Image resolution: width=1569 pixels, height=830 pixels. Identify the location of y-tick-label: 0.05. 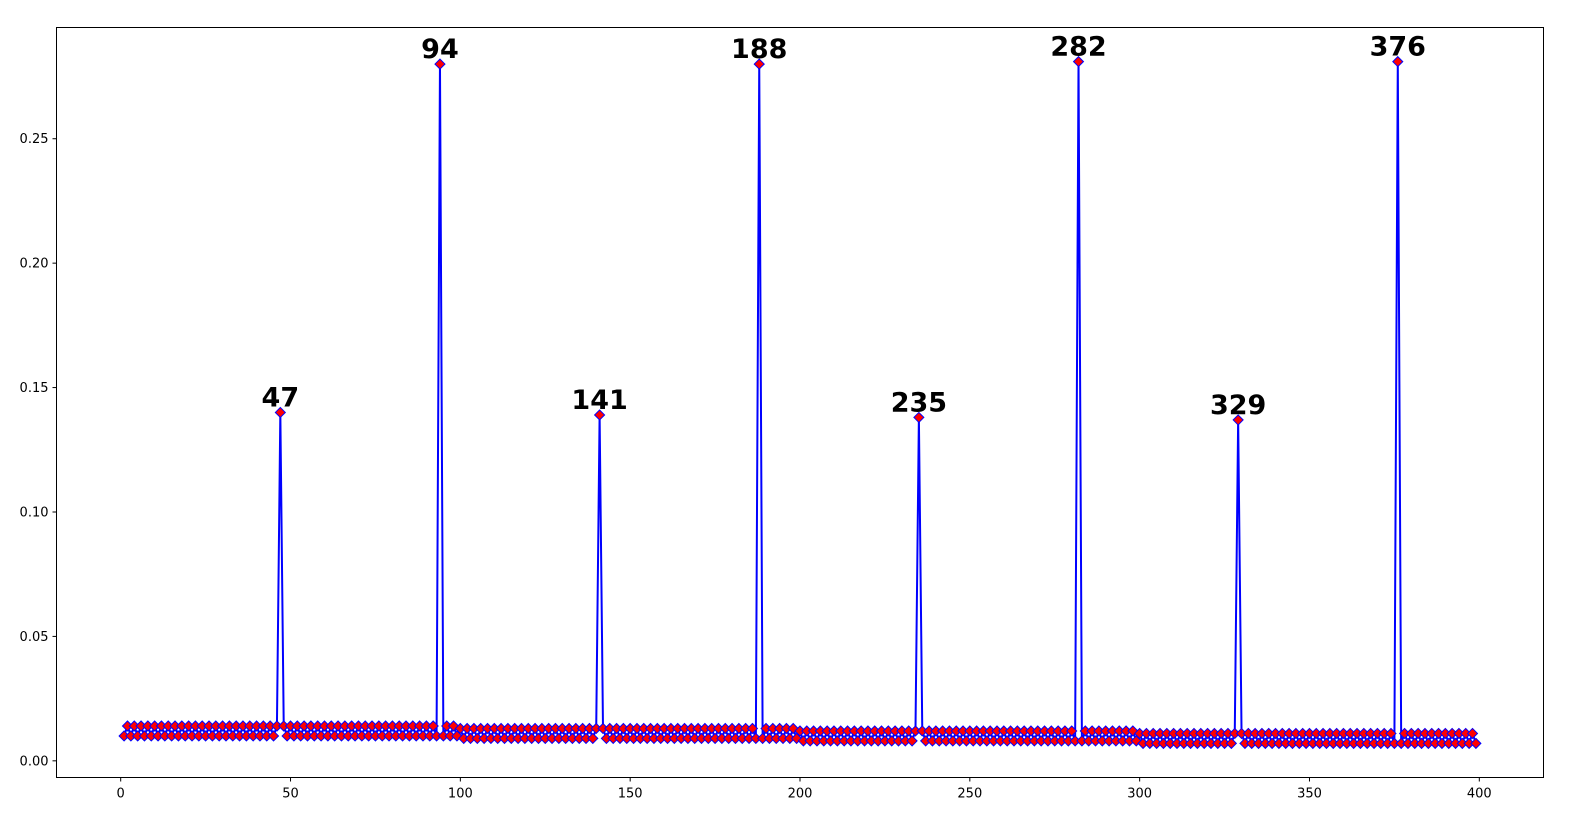
(34, 637).